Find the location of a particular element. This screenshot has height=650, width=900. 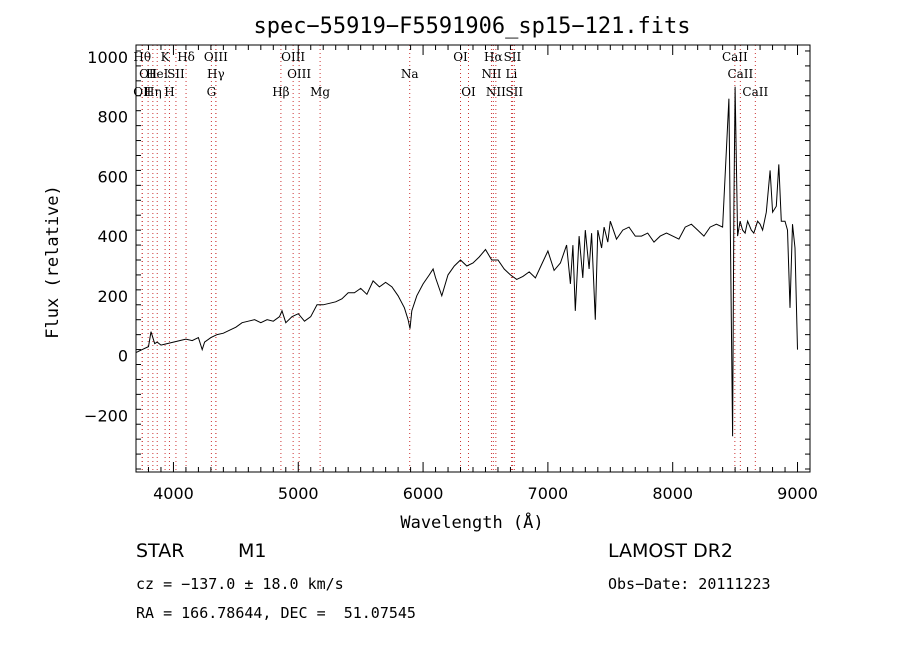

y-axis-label: Flux (relative) is located at coordinates (53, 262).